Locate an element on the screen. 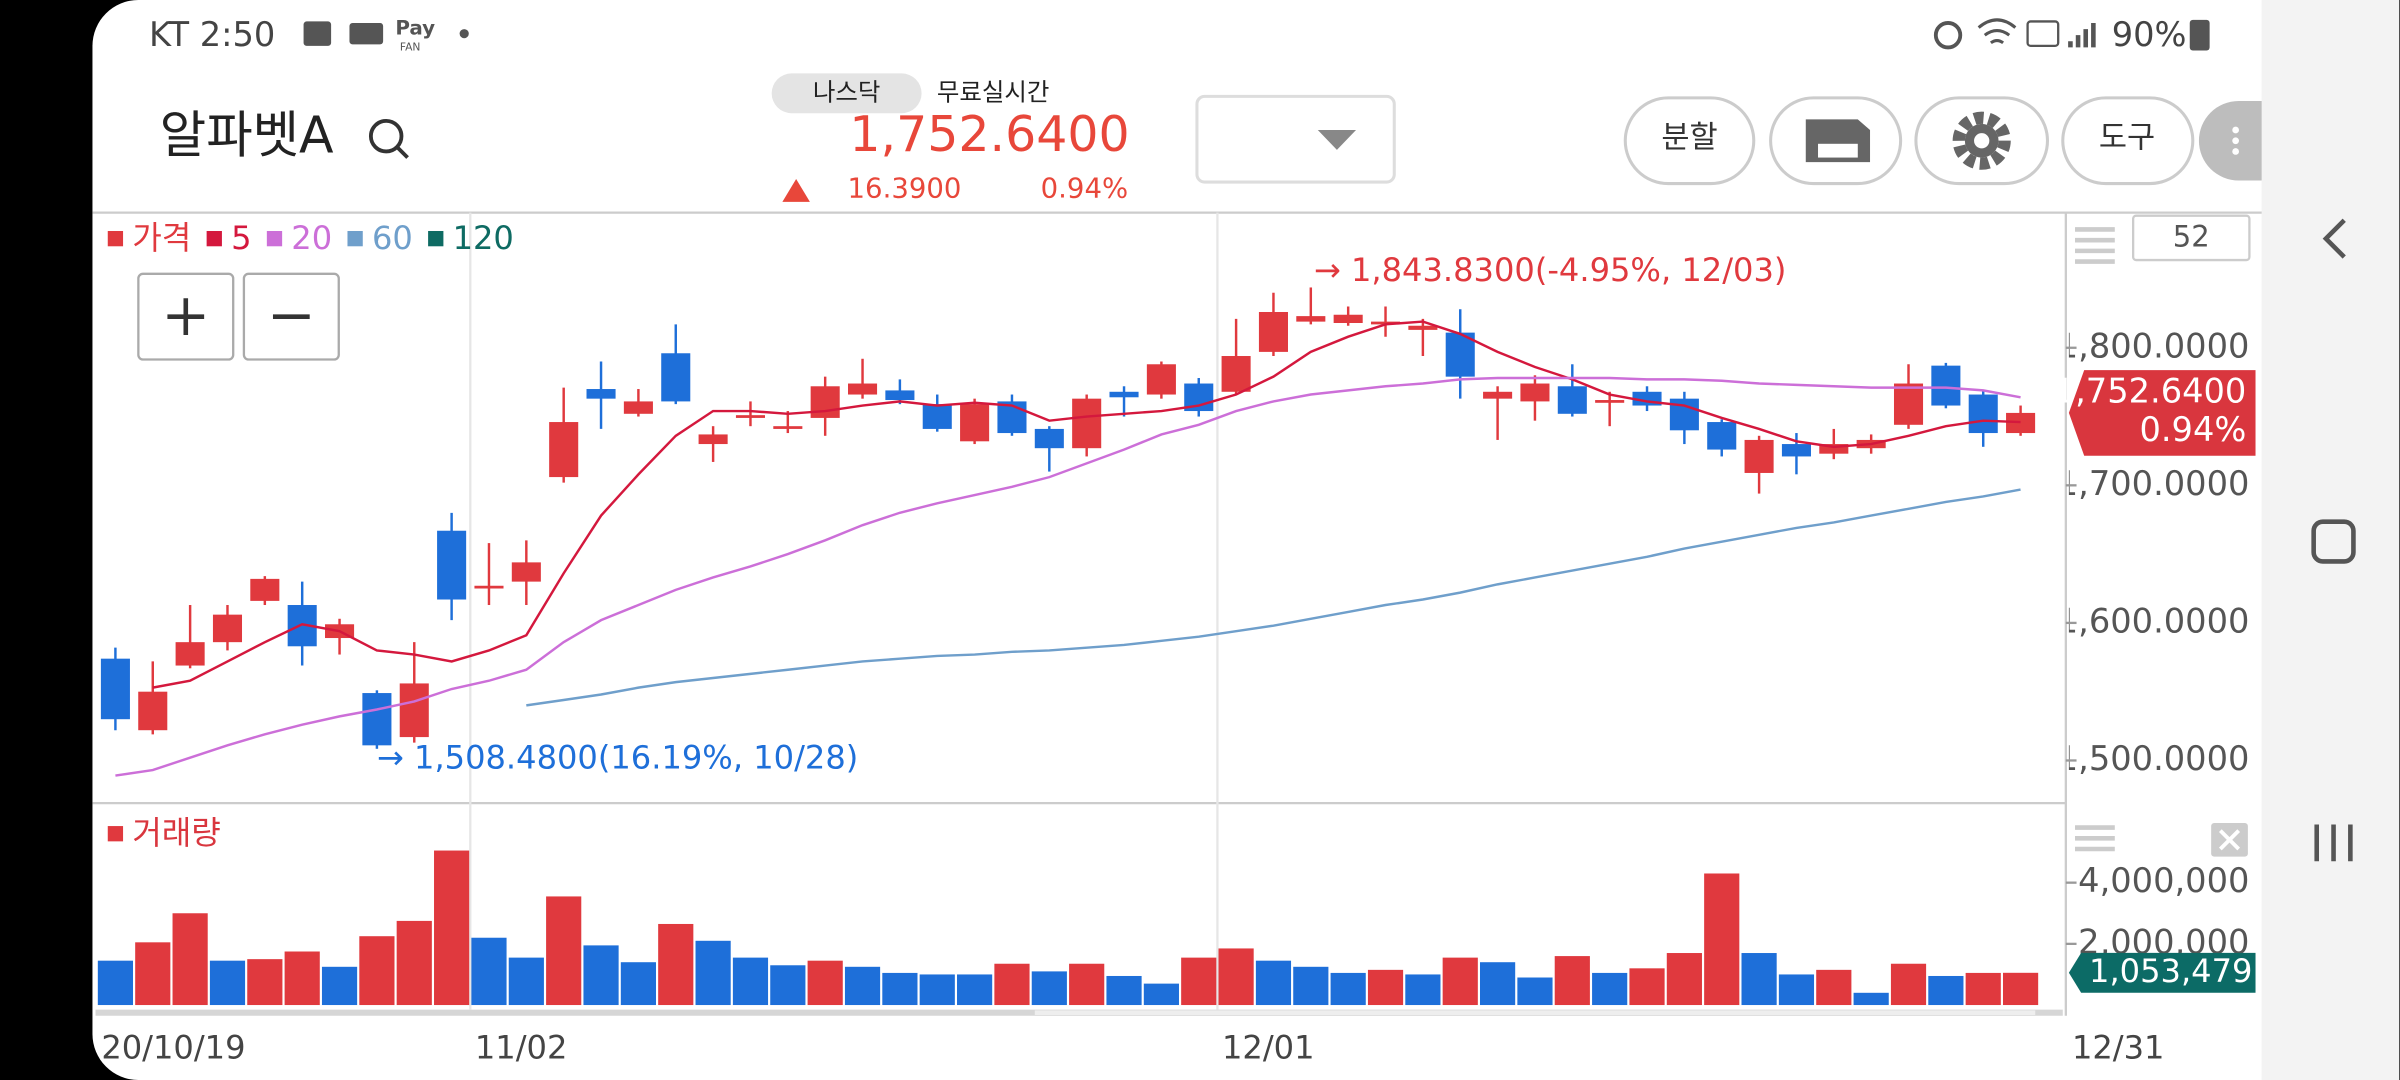  more-button is located at coordinates (2230, 140).